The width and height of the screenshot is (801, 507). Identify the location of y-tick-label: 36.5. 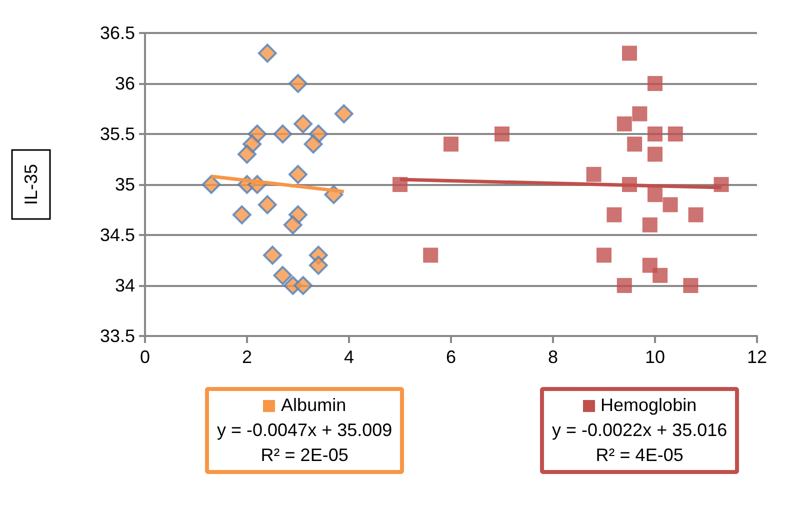
(117, 33).